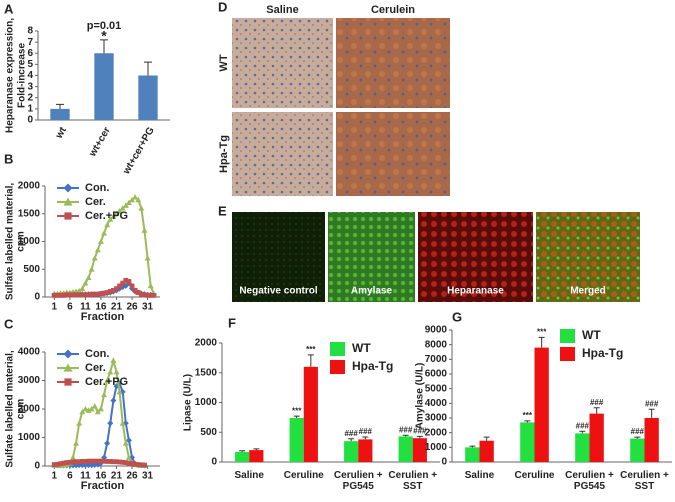 This screenshot has height=502, width=675. I want to click on y-axis-title: Fold-increase, so click(22, 75).